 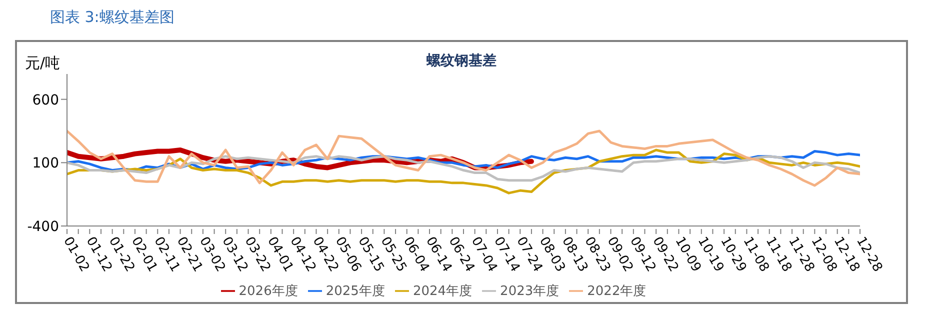 I want to click on y-tick-label: 100, so click(x=45, y=164).